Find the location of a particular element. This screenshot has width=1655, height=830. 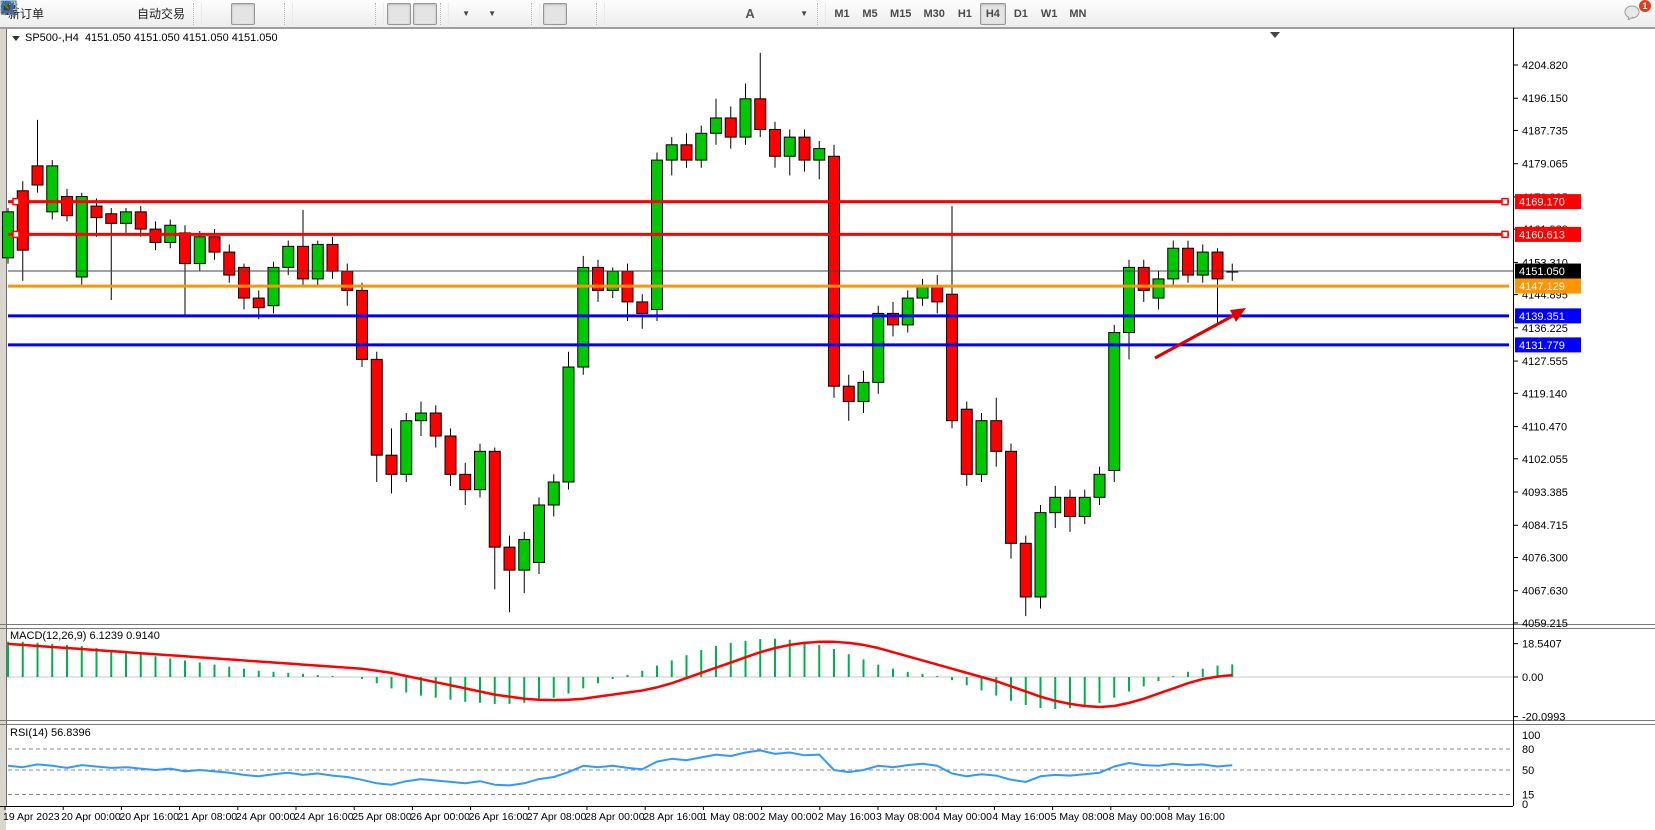

price-line-label: 4139.351 is located at coordinates (1542, 317).